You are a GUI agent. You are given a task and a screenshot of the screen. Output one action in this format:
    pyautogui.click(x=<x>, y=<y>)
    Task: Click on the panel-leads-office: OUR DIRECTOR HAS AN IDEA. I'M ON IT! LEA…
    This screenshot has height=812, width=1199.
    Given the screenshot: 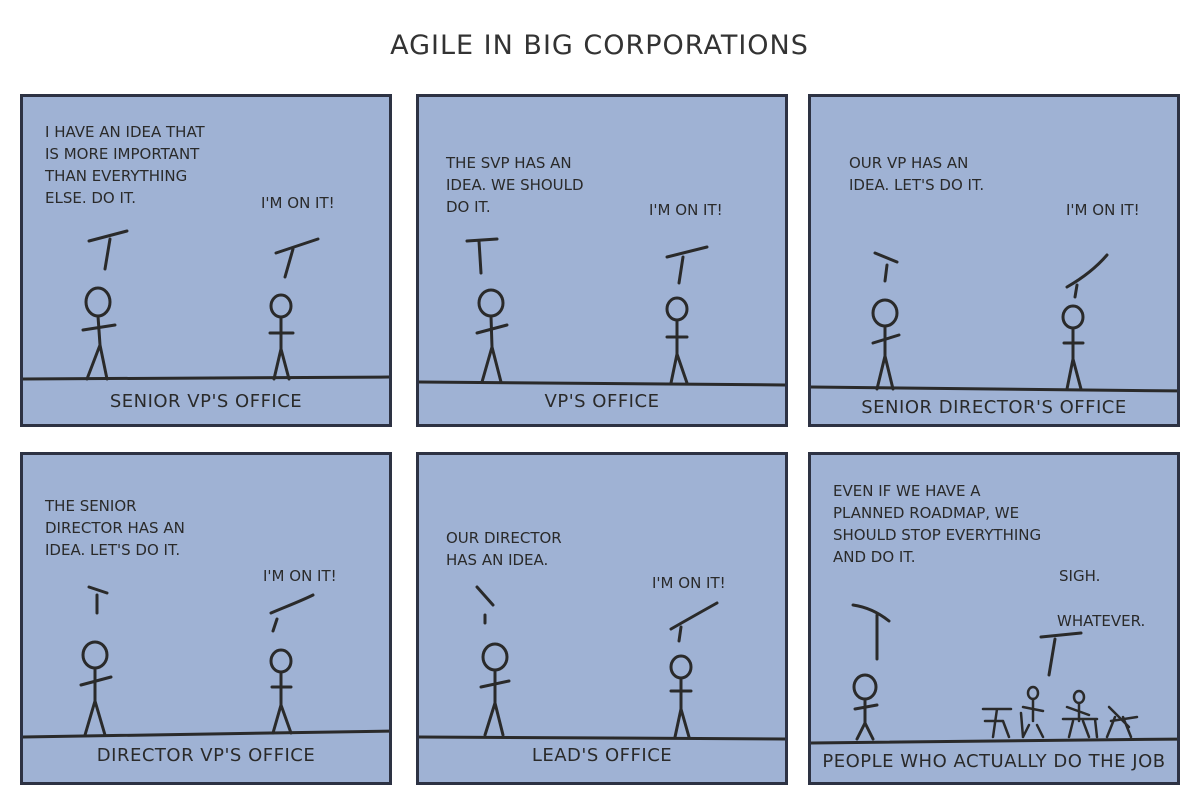 What is the action you would take?
    pyautogui.click(x=602, y=618)
    